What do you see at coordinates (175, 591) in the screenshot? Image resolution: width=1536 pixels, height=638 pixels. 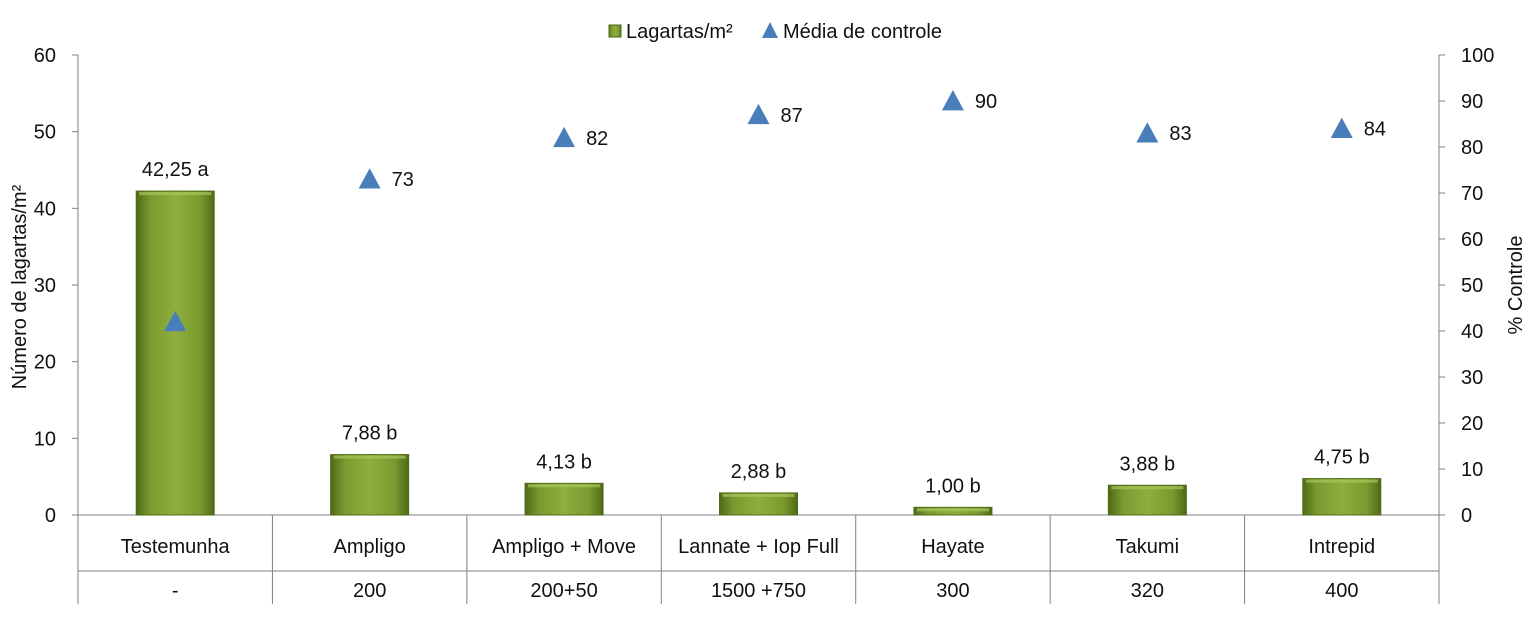 I see `dose-label: -` at bounding box center [175, 591].